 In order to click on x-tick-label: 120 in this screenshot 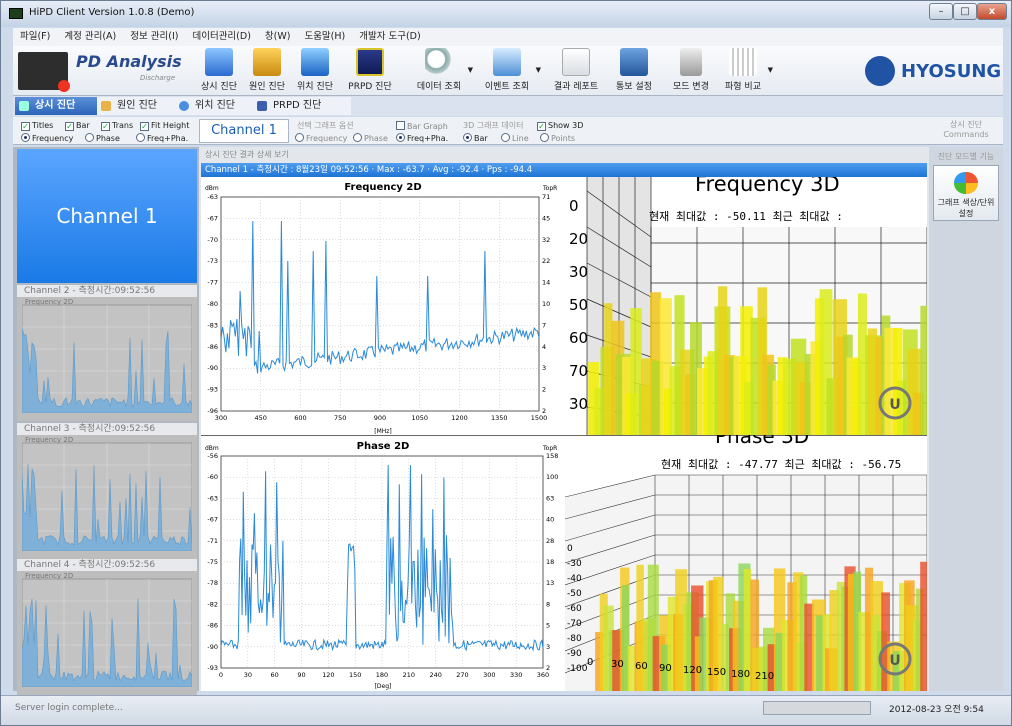, I will do `click(328, 675)`.